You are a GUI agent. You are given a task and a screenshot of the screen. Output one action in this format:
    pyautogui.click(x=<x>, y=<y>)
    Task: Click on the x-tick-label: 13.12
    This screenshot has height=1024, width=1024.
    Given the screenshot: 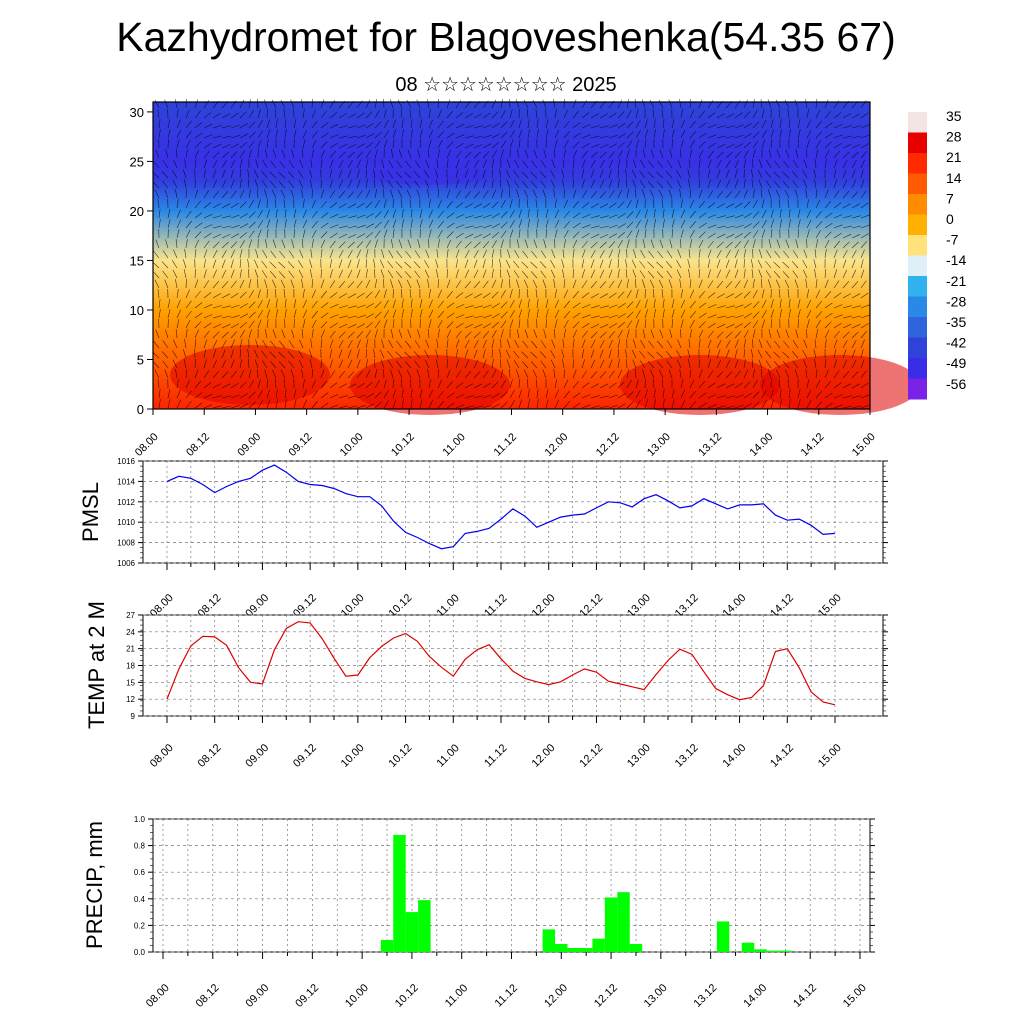 What is the action you would take?
    pyautogui.click(x=687, y=756)
    